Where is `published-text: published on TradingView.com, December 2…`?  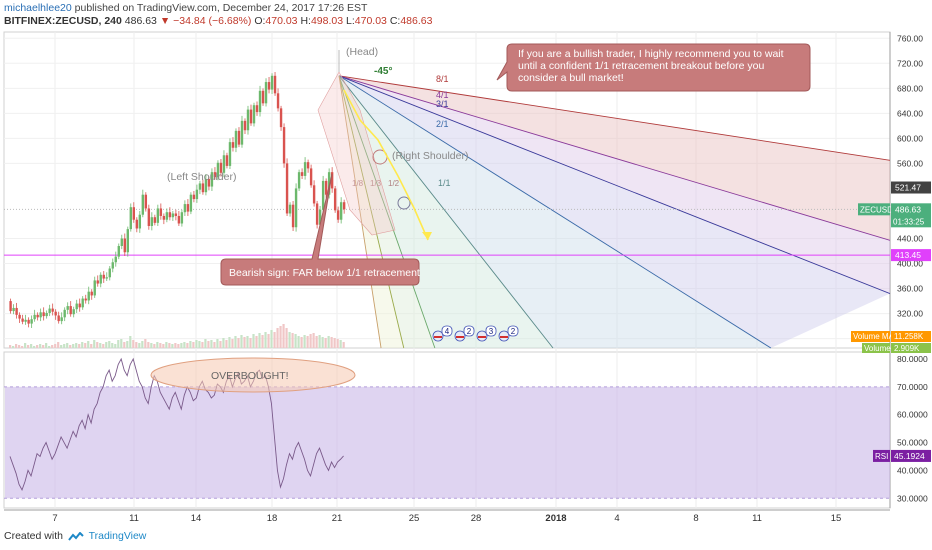
published-text: published on TradingView.com, December 2… is located at coordinates (221, 8).